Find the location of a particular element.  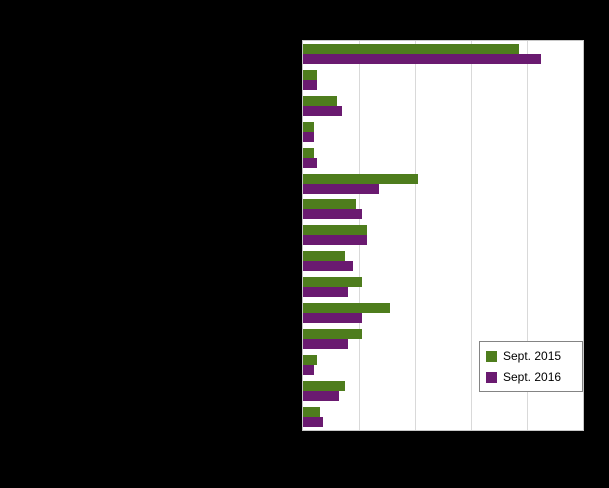

legend-label-sept-2016: Sept. 2016 is located at coordinates (532, 377).